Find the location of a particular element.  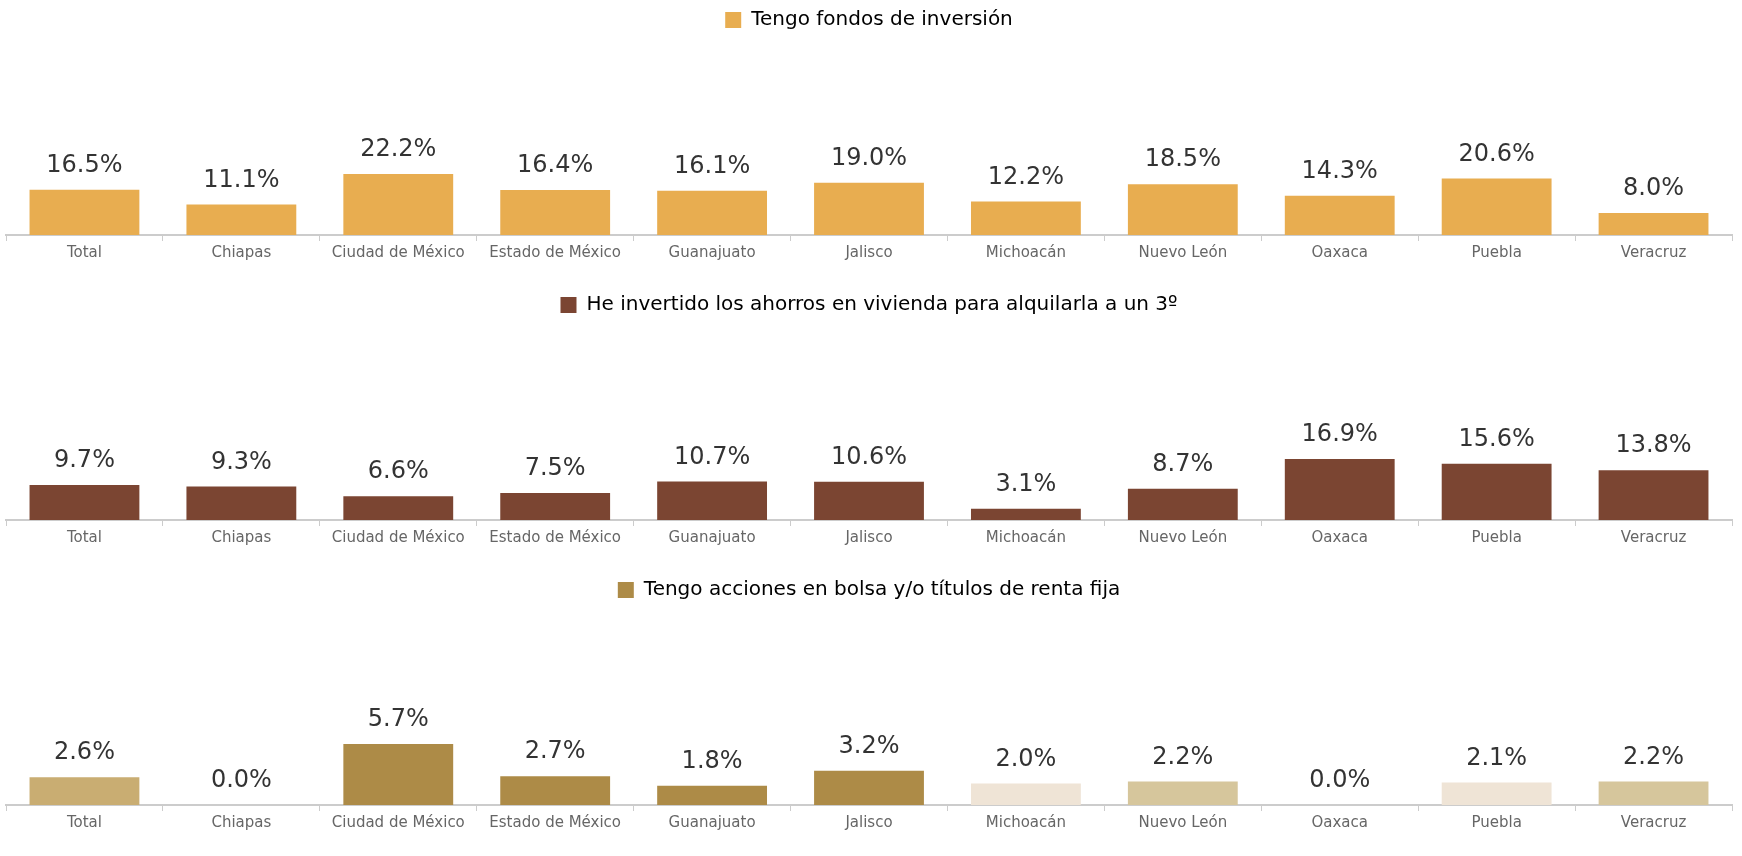

data-label: 12.2% is located at coordinates (1026, 175).